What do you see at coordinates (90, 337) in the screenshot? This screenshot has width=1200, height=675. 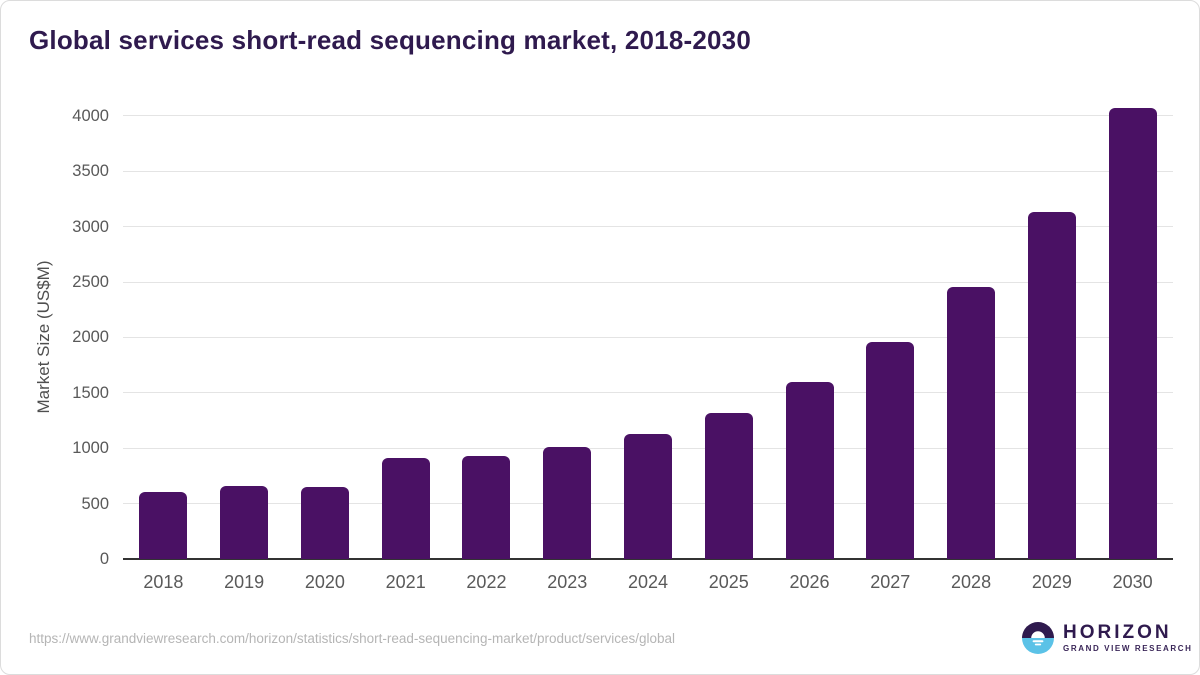 I see `y-tick-label: 2000` at bounding box center [90, 337].